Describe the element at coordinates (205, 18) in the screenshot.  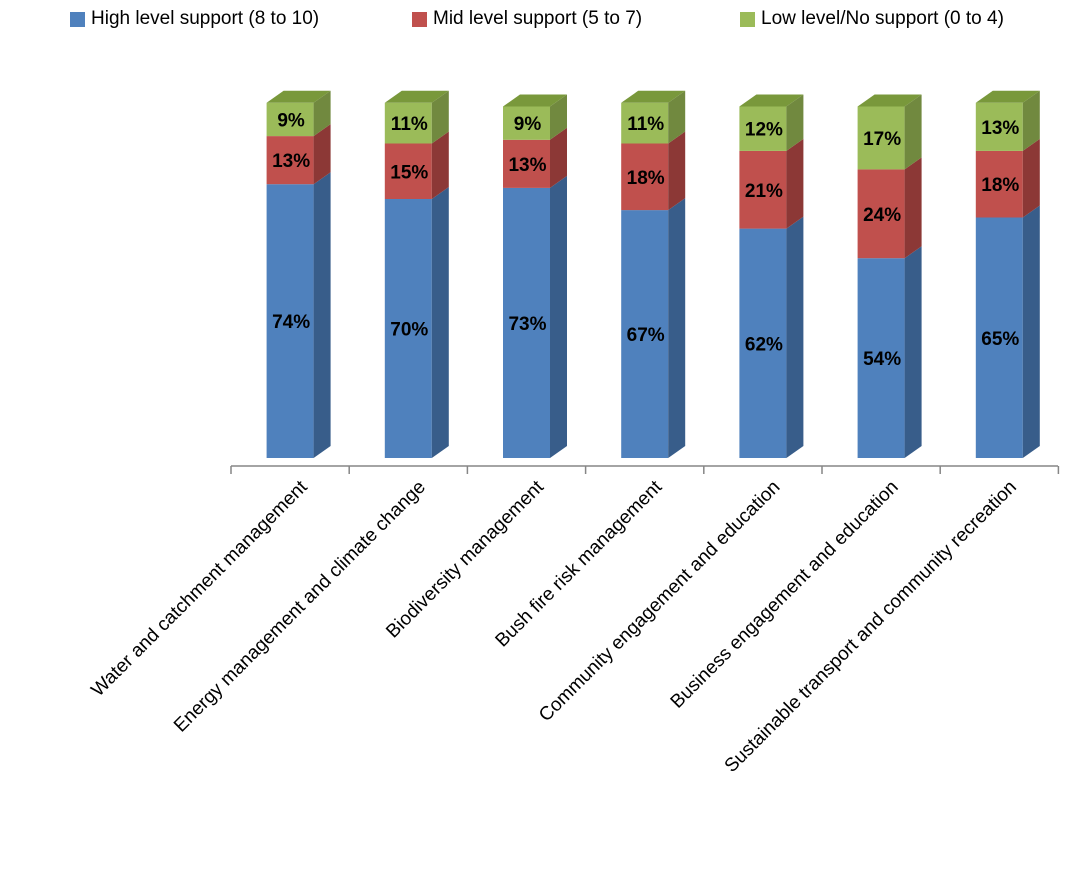
I see `legend-label-high-support: High level support (8 to 10)` at that location.